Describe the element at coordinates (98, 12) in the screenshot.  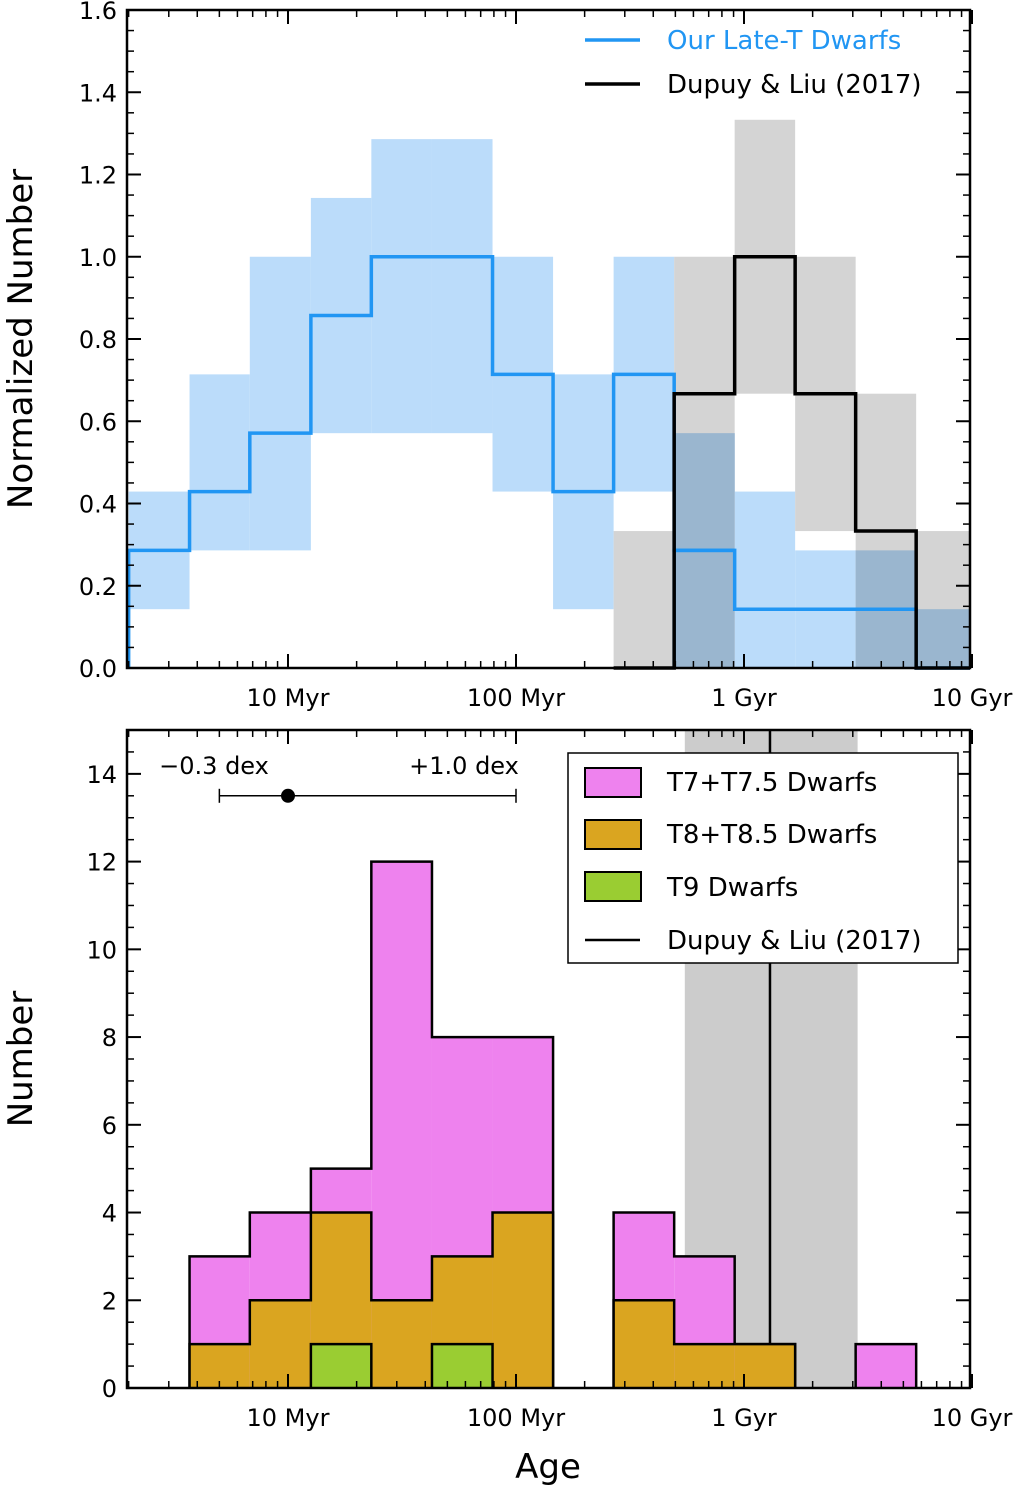
I see `y-tick-label: 1.6` at that location.